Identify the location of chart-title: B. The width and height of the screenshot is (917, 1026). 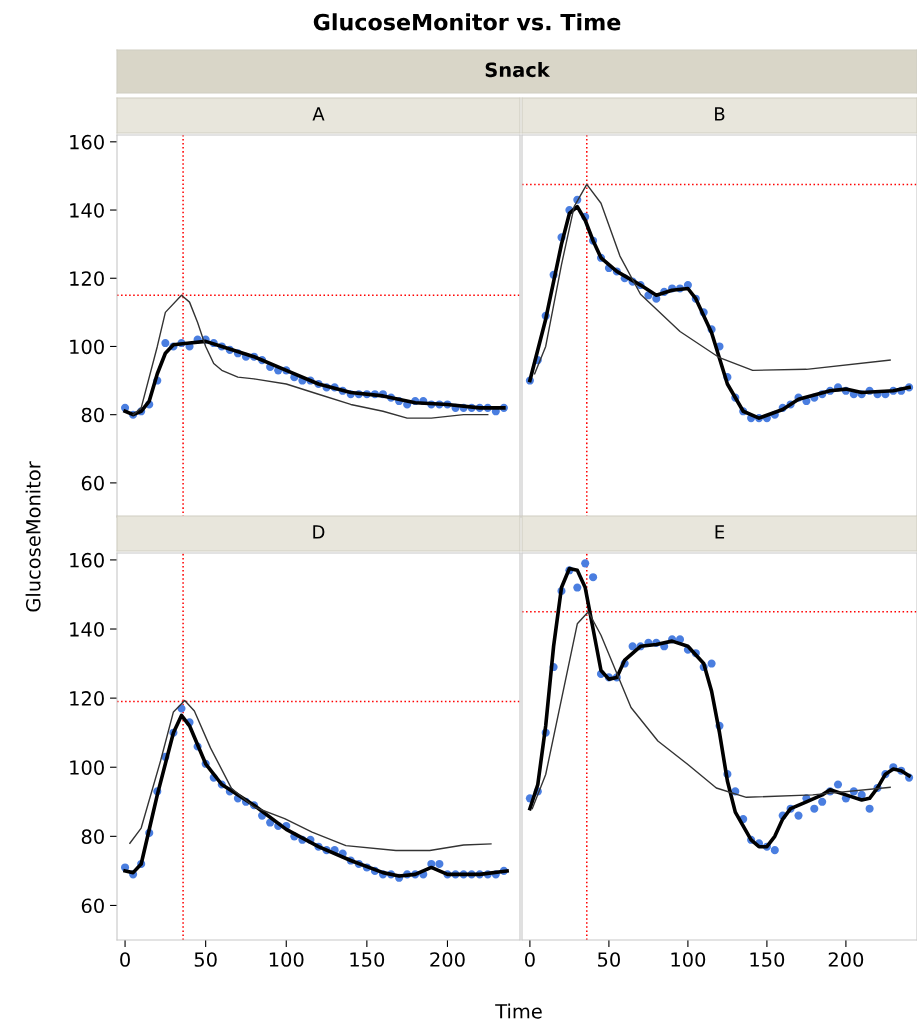
(720, 114).